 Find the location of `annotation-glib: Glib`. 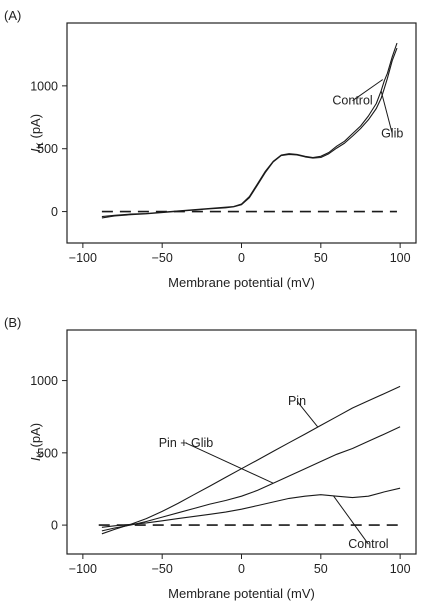

annotation-glib: Glib is located at coordinates (392, 133).